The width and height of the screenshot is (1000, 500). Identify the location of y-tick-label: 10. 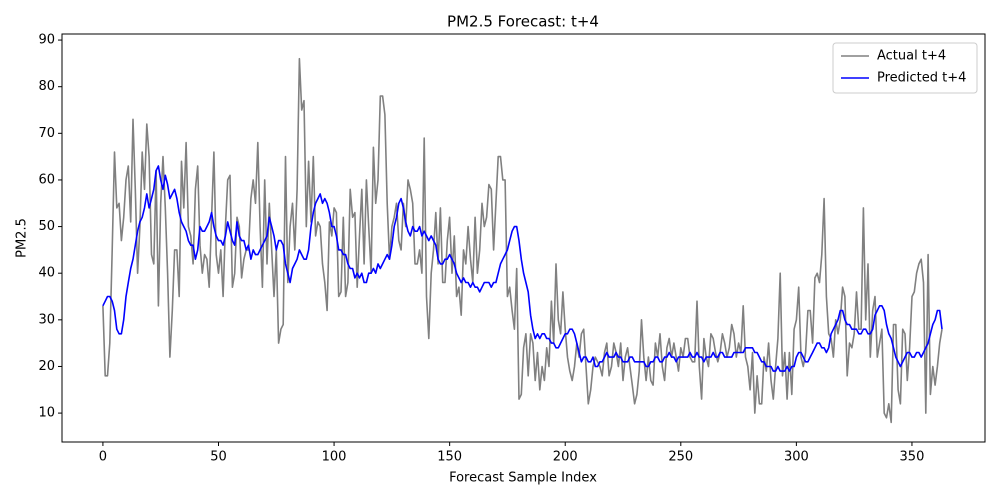
(46, 413).